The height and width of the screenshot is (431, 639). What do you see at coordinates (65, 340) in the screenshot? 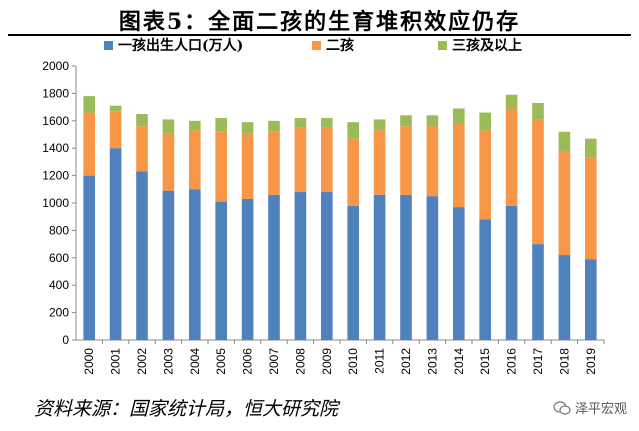
I see `y-tick-label: 0` at bounding box center [65, 340].